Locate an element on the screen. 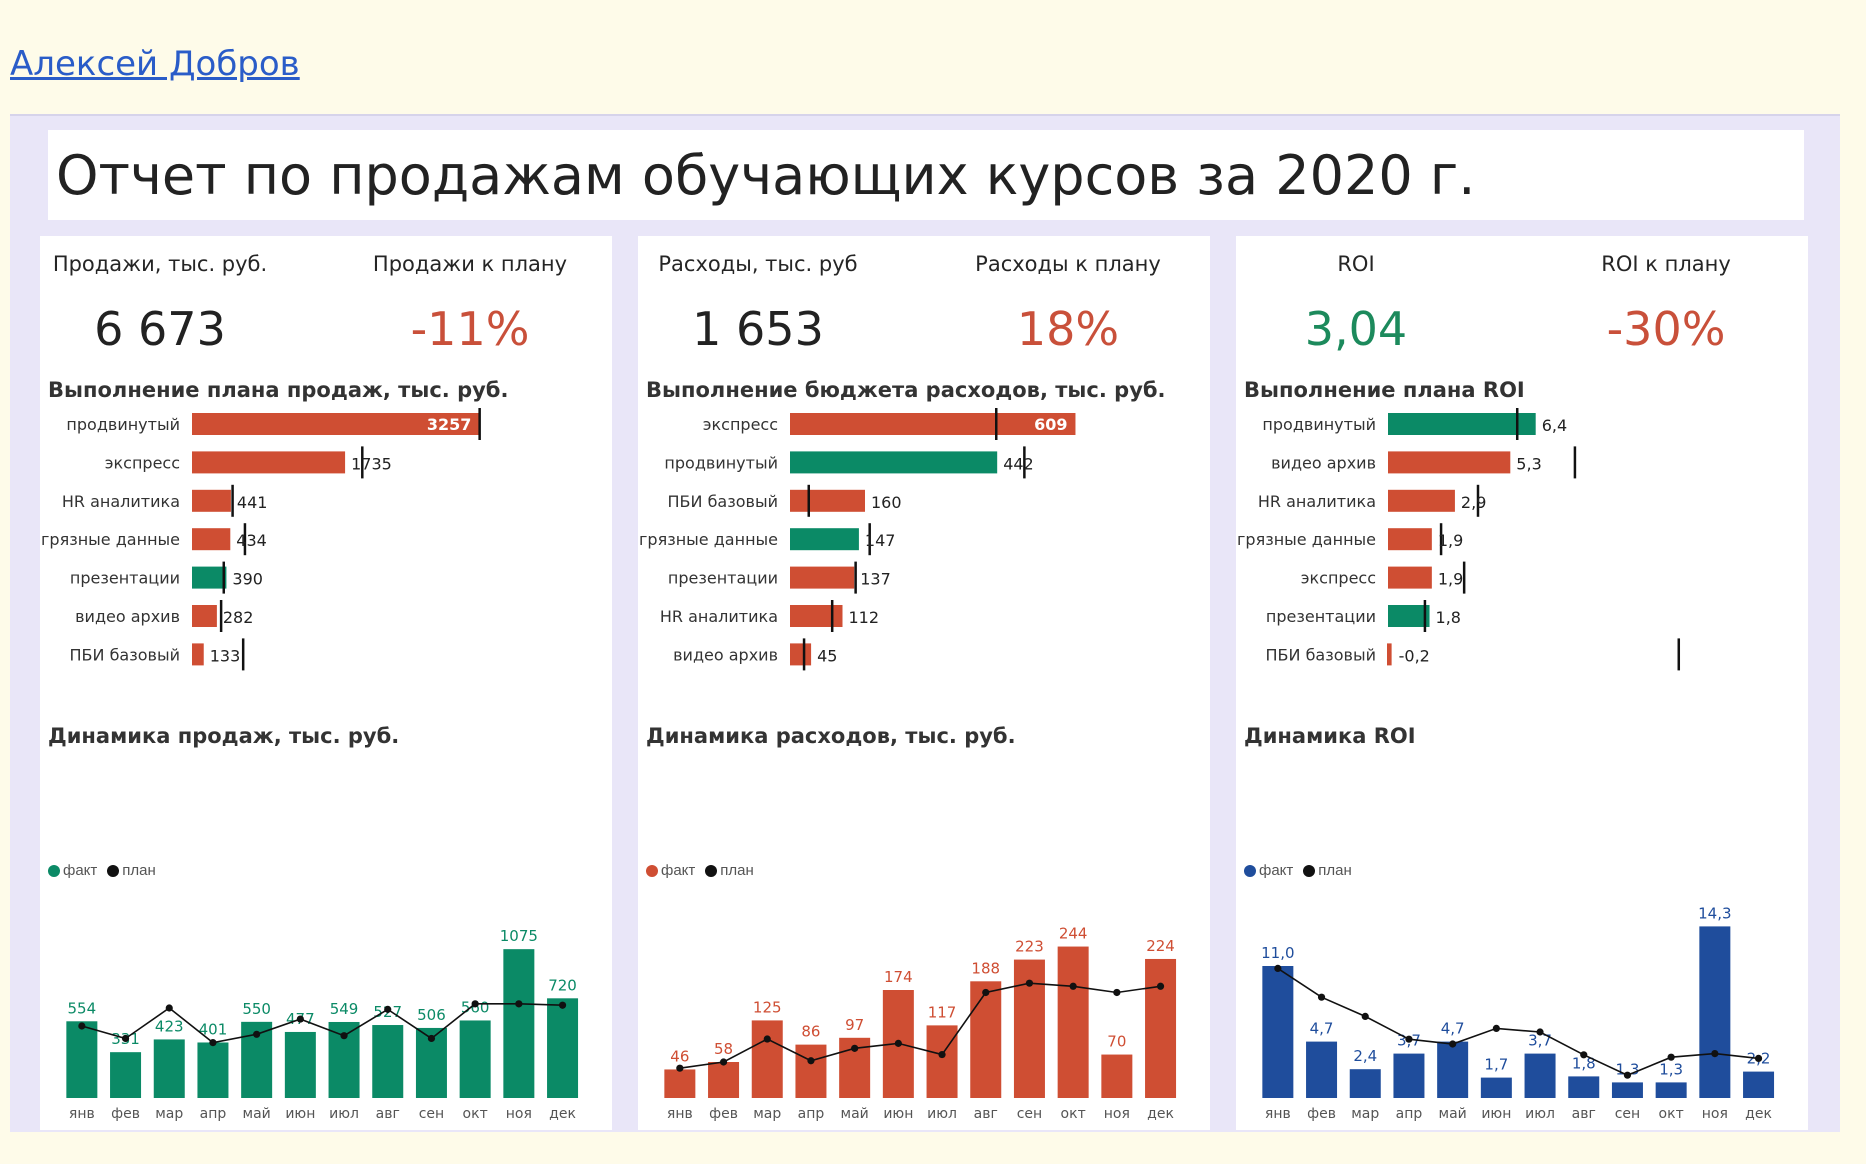 The image size is (1866, 1164). value-label: 1,3 is located at coordinates (1628, 1069).